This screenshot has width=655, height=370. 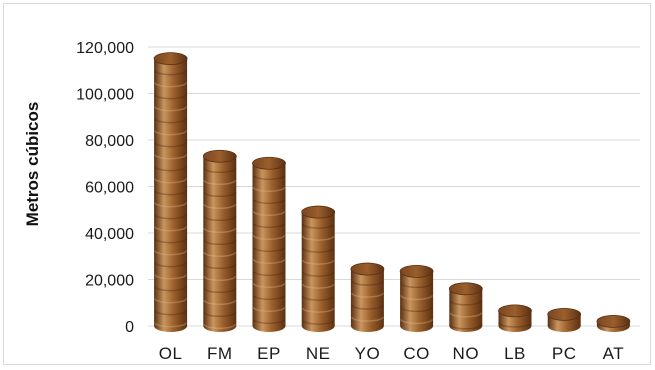 I want to click on bar-yo, so click(x=367, y=297).